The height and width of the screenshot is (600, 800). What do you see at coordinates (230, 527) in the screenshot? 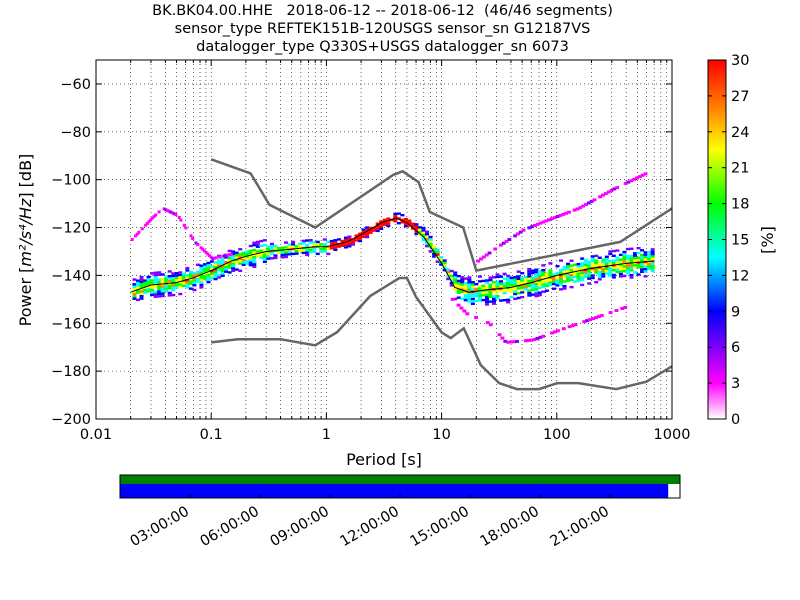
I see `timeline-tick-label: 06:00:00` at bounding box center [230, 527].